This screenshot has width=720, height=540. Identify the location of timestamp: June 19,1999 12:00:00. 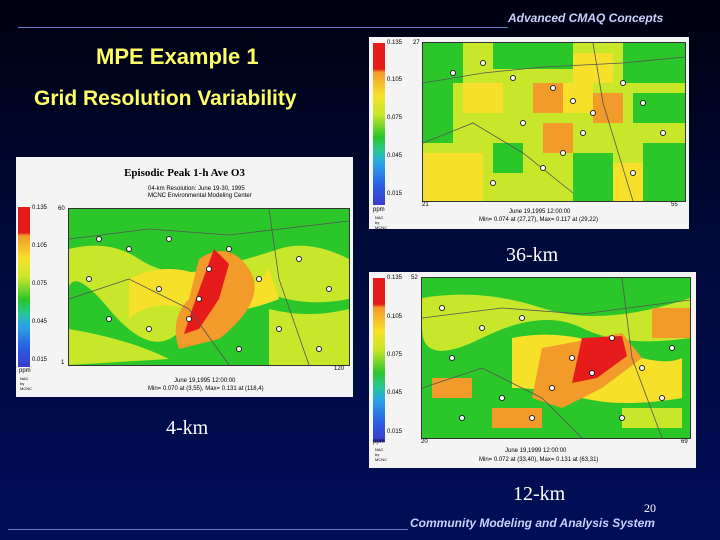
(536, 451).